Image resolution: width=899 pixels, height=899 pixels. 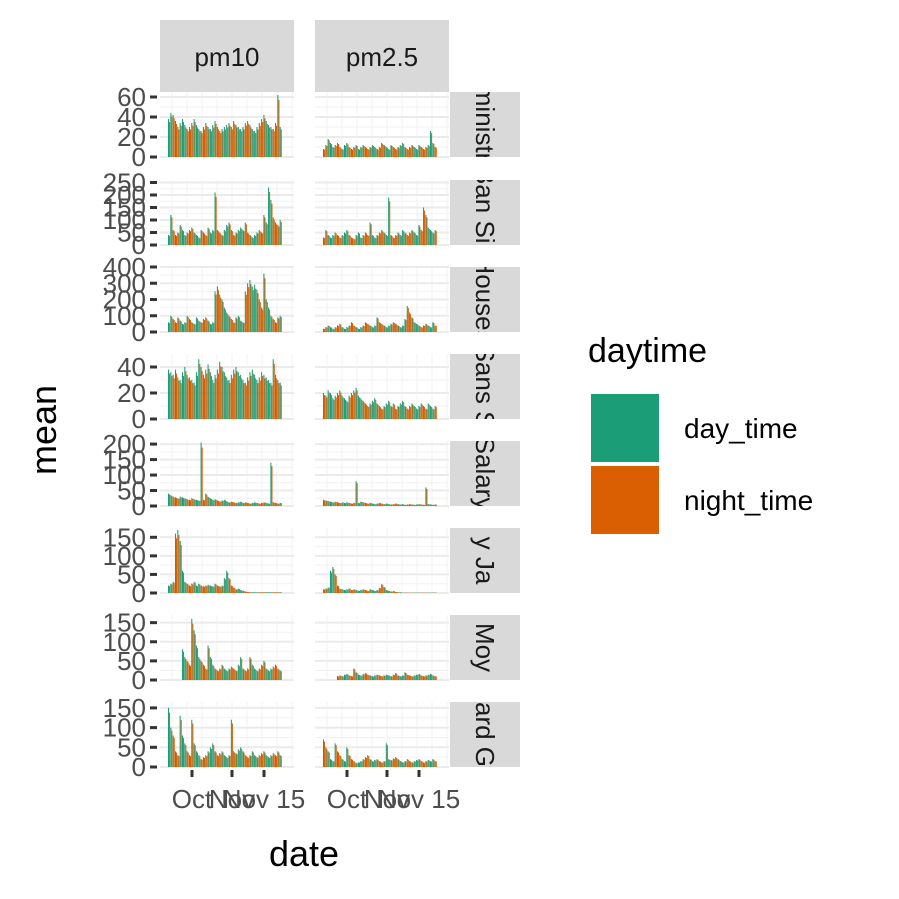 I want to click on x-tick-label-1-2: Nov 15, so click(x=419, y=799).